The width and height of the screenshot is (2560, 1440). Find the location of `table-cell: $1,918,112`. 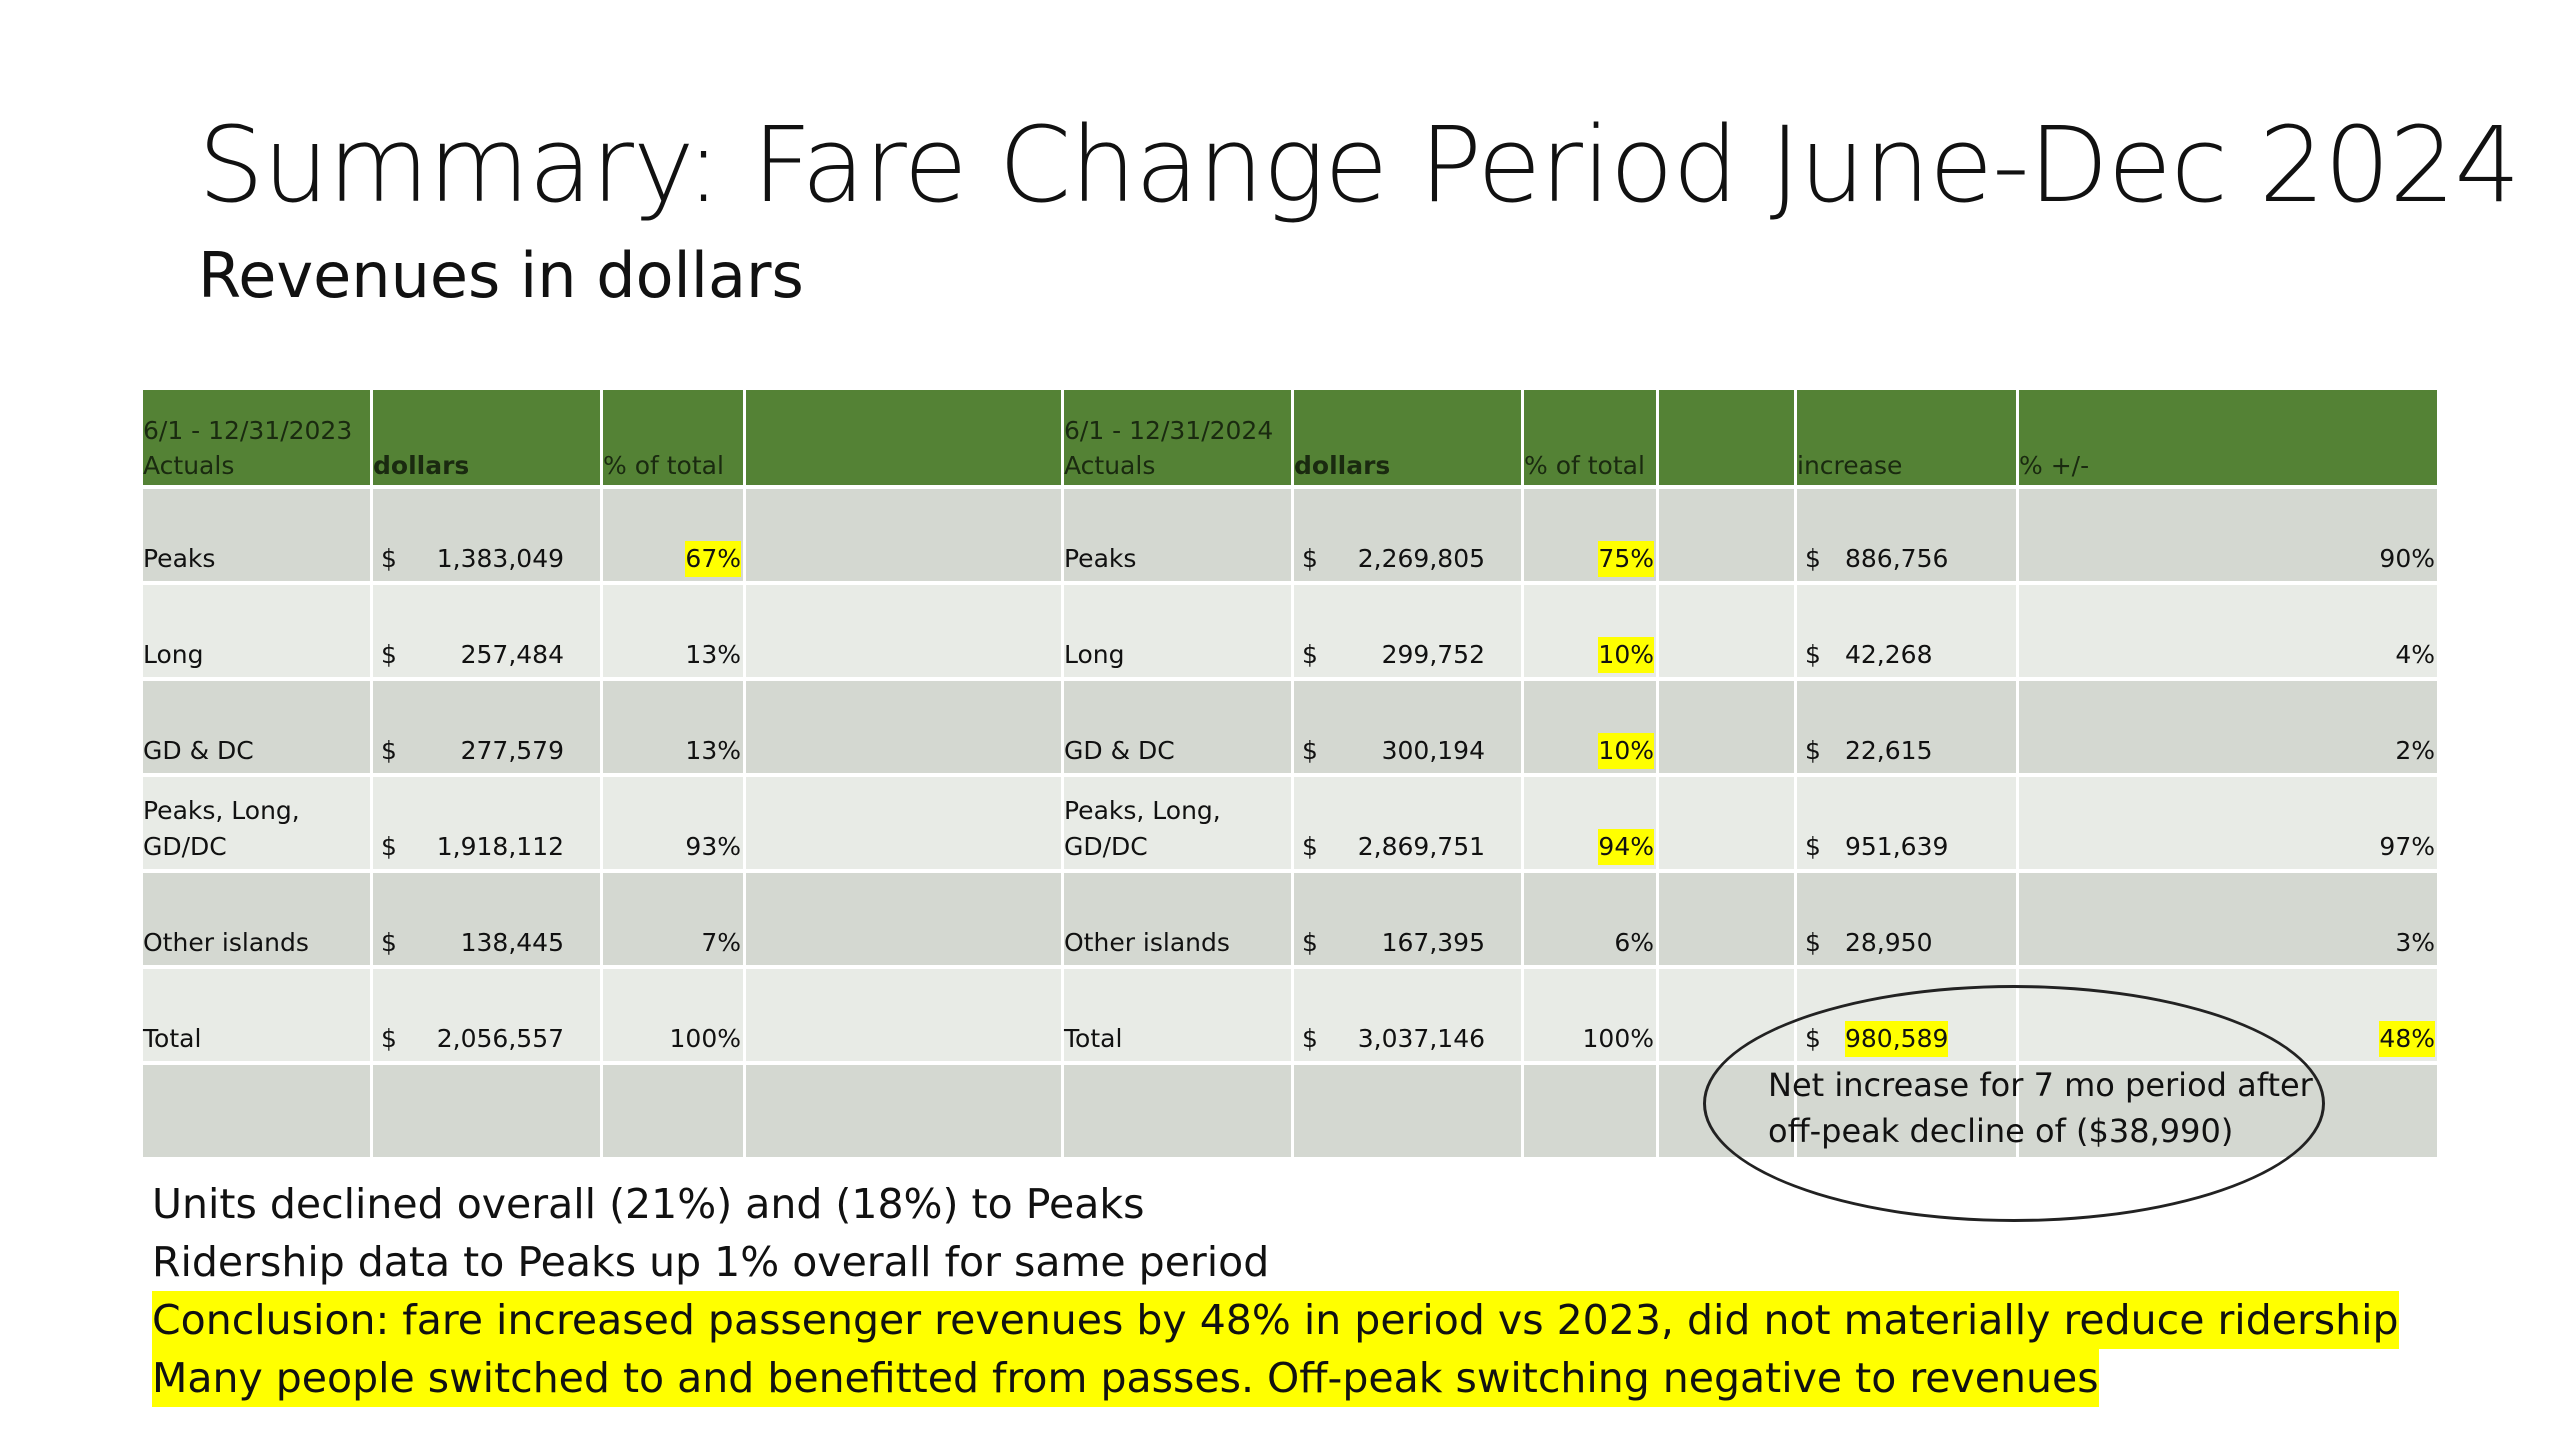

table-cell: $1,918,112 is located at coordinates (488, 823).